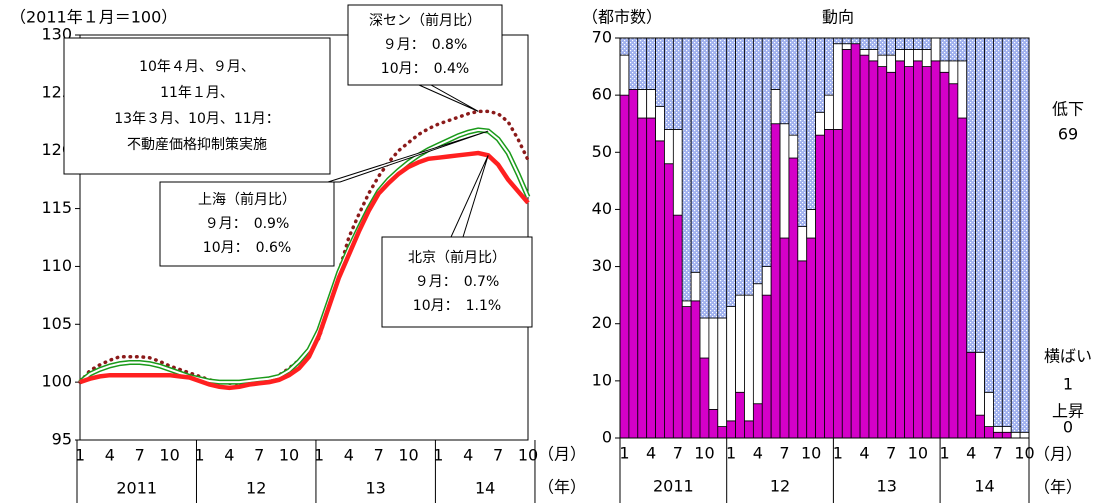  Describe the element at coordinates (425, 45) in the screenshot. I see `annotation-text: ９月： 0.8%` at that location.